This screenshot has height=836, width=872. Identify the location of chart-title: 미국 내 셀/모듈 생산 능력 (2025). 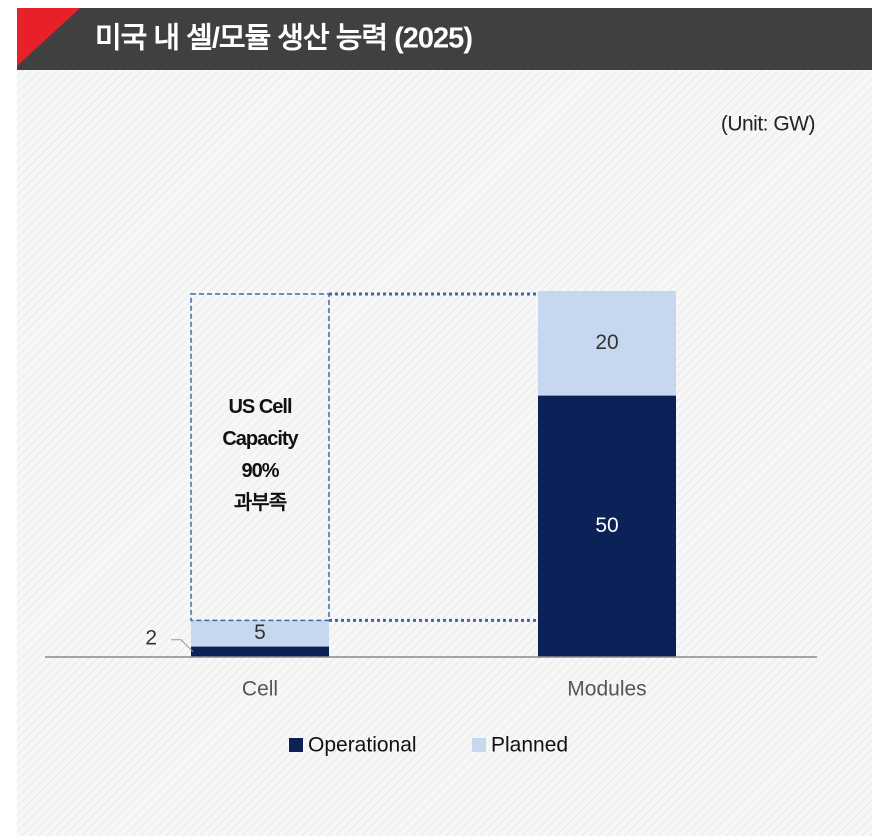
(283, 38).